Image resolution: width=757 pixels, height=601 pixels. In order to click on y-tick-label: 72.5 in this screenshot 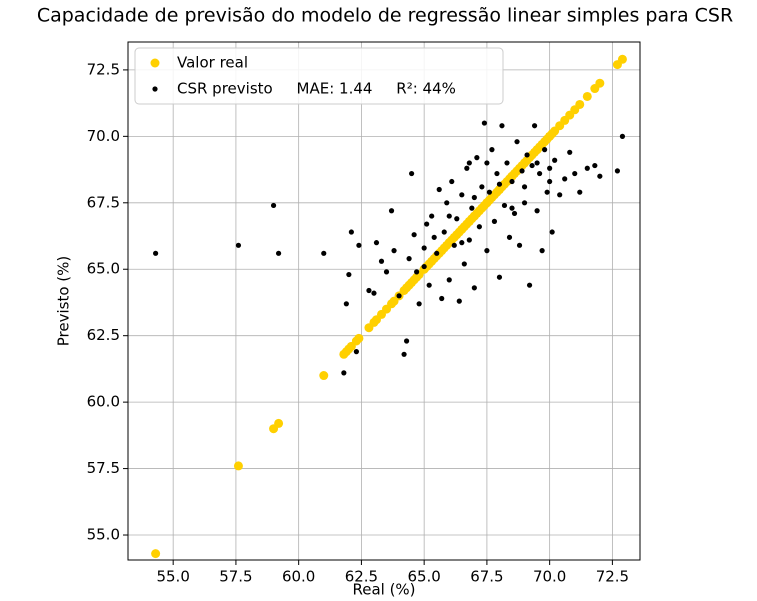, I will do `click(103, 69)`.